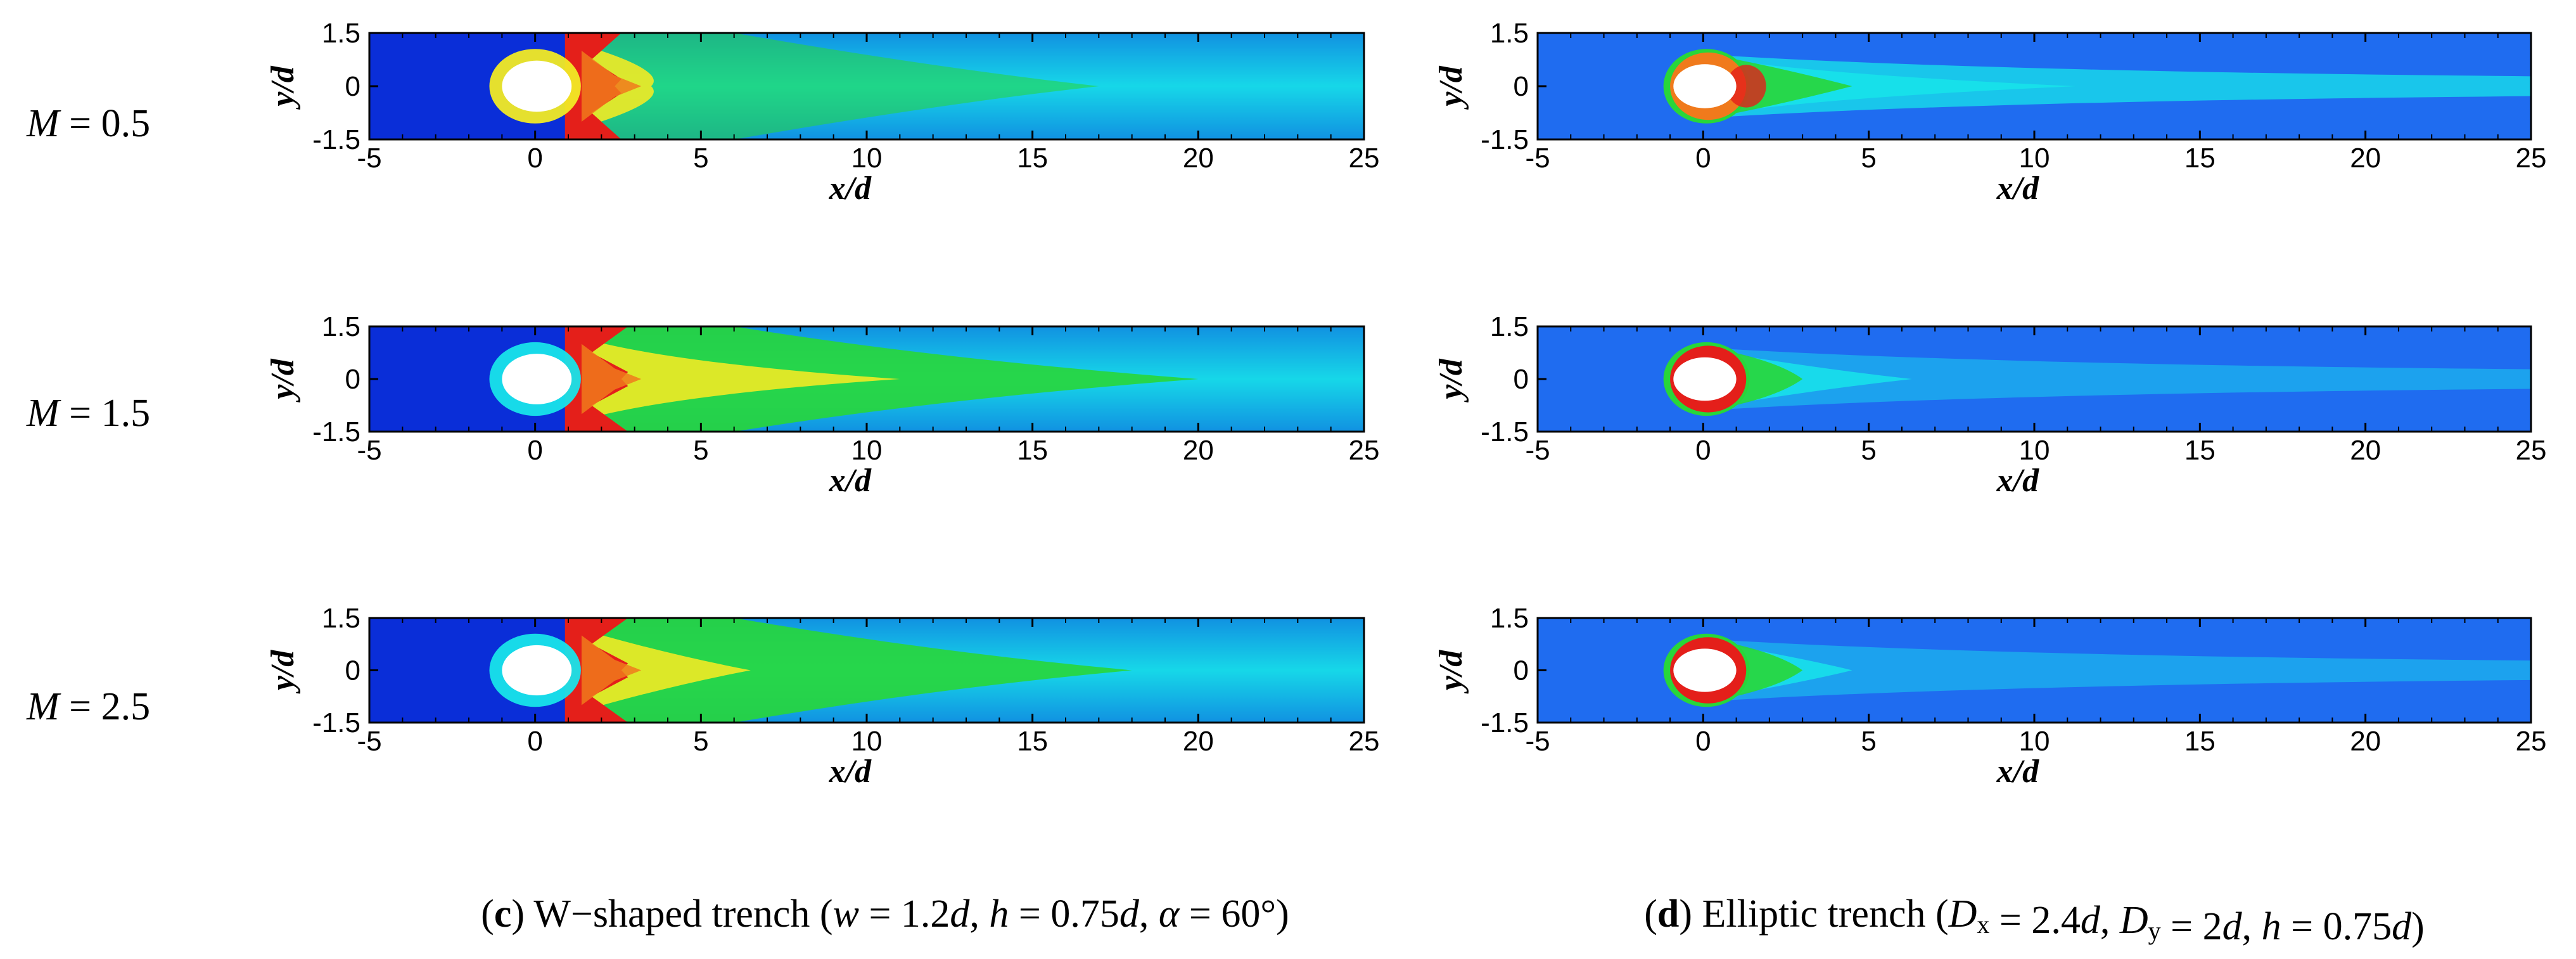  I want to click on x-tick-label: 10, so click(2035, 741).